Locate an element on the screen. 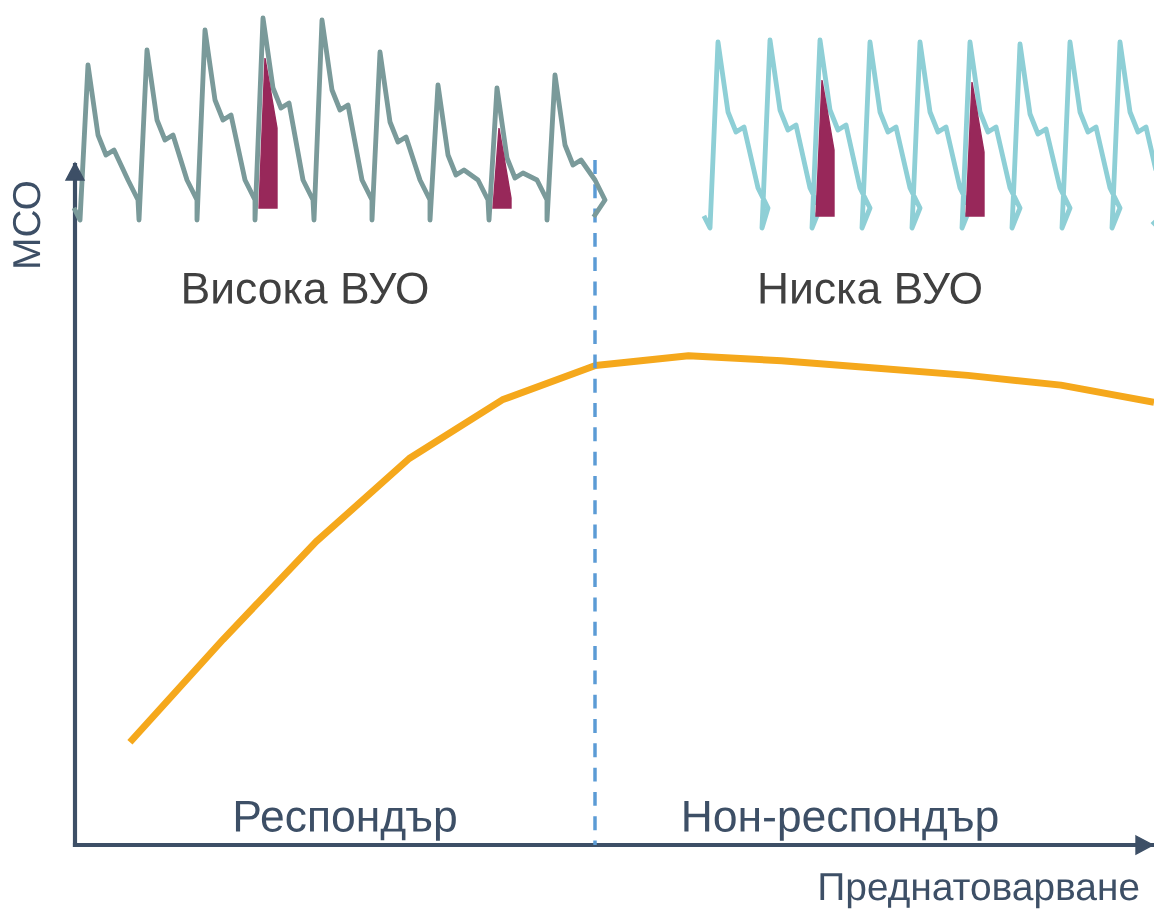 The height and width of the screenshot is (916, 1154). x-axis-title: Преднатоварване is located at coordinates (979, 891).